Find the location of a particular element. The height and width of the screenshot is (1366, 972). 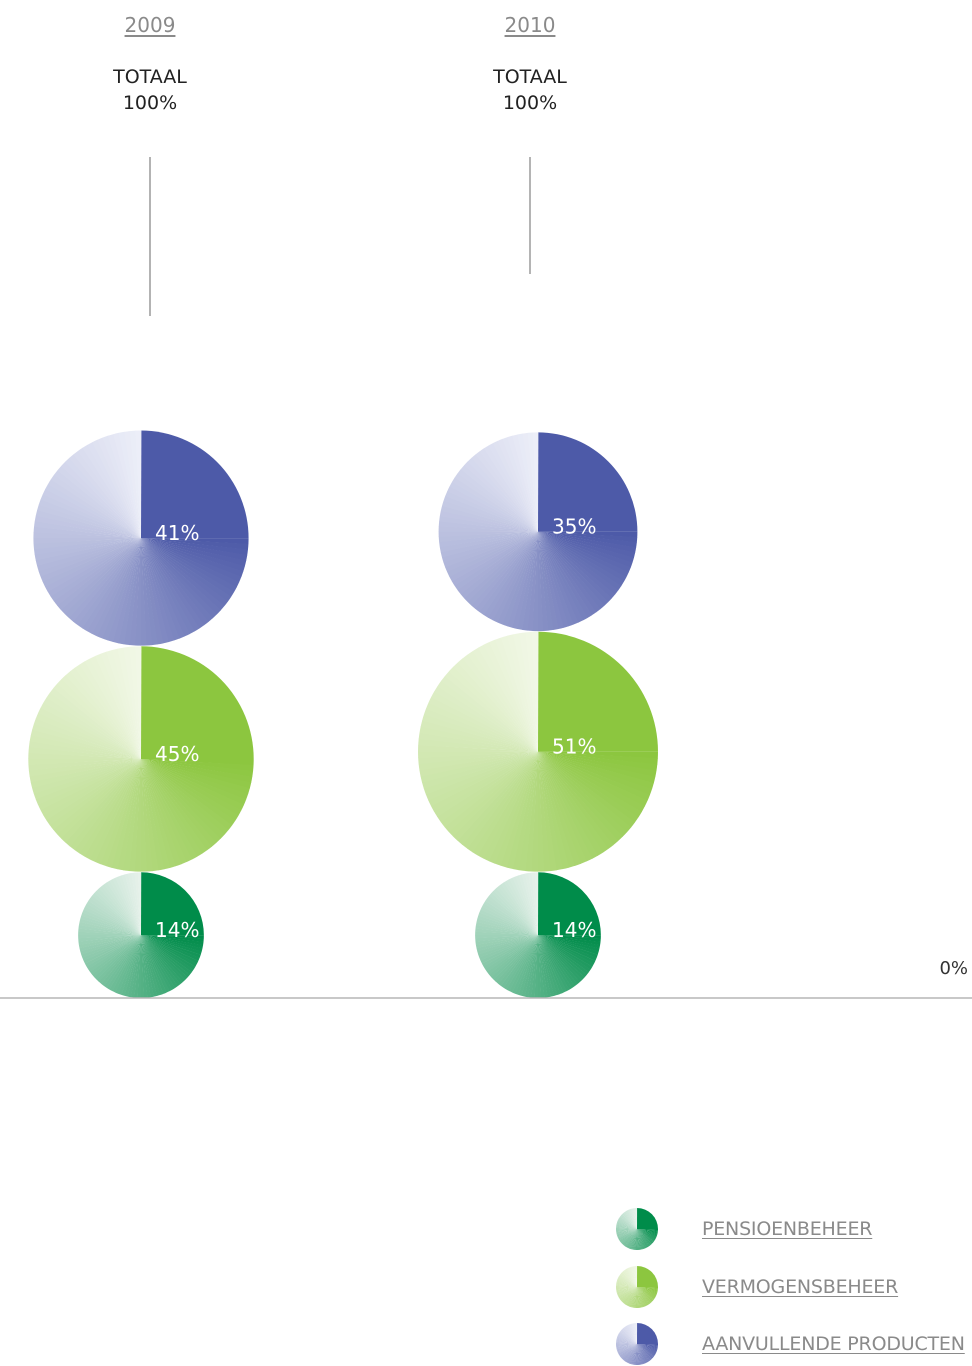

bubble-2010-pensioenbeheer is located at coordinates (538, 935).